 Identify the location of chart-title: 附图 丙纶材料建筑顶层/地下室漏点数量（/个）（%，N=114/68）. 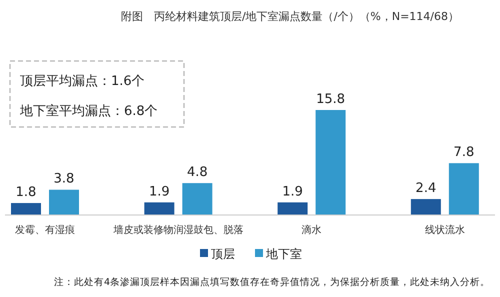
(290, 16).